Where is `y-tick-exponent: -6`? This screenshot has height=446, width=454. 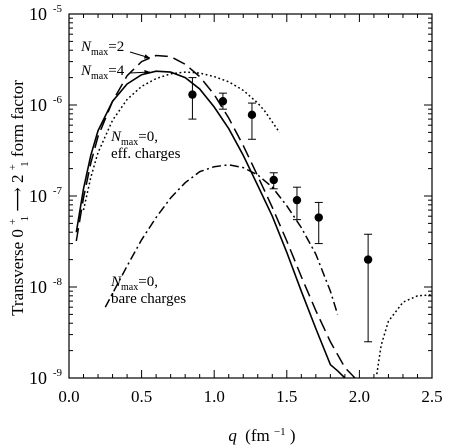 y-tick-exponent: -6 is located at coordinates (58, 100).